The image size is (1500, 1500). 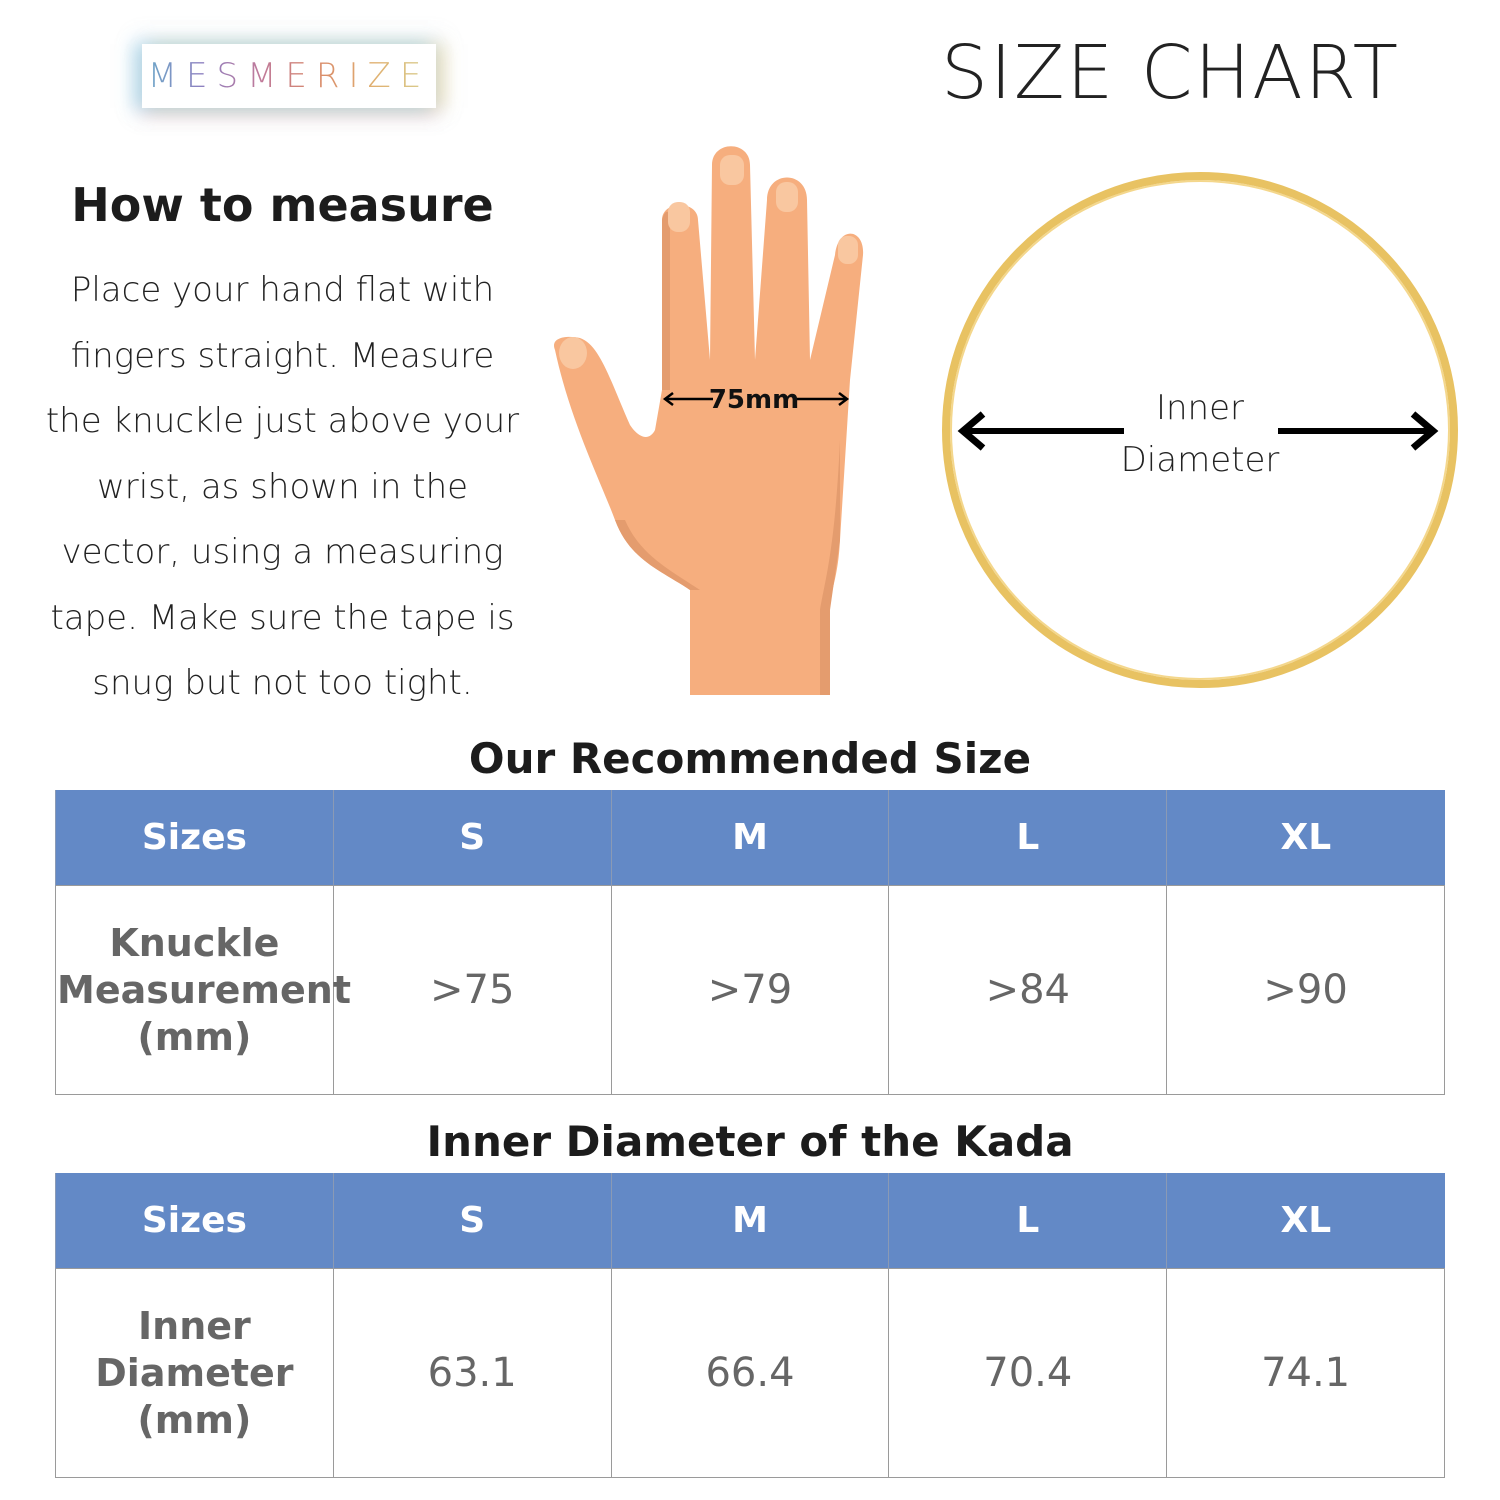 I want to click on table2-title: Inner Diameter of the Kada, so click(x=750, y=1141).